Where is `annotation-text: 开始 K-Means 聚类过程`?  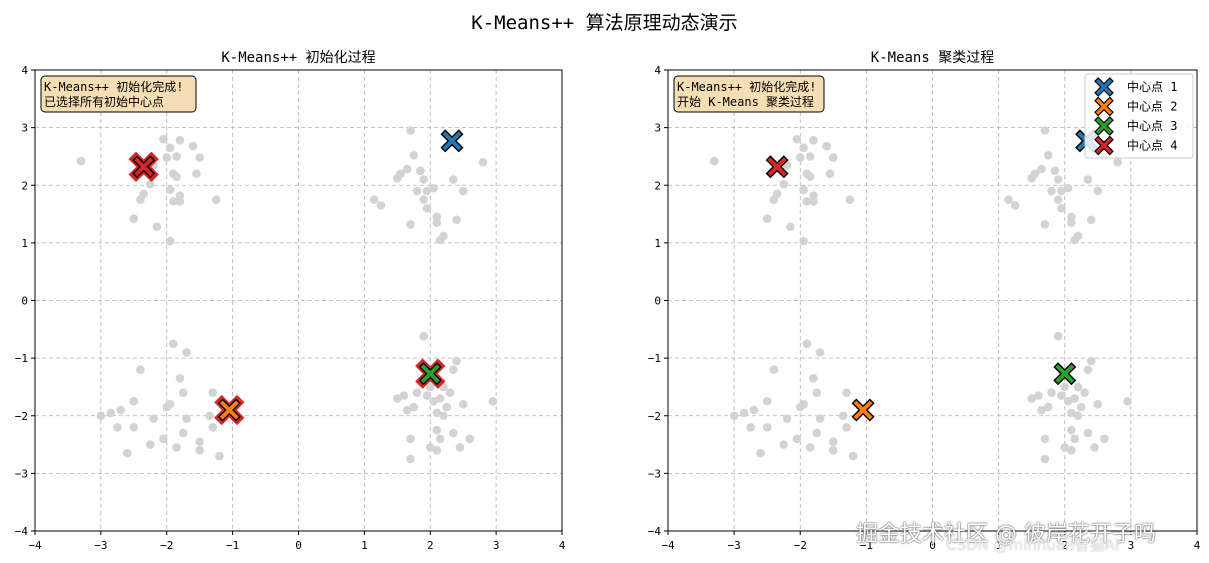 annotation-text: 开始 K-Means 聚类过程 is located at coordinates (745, 101).